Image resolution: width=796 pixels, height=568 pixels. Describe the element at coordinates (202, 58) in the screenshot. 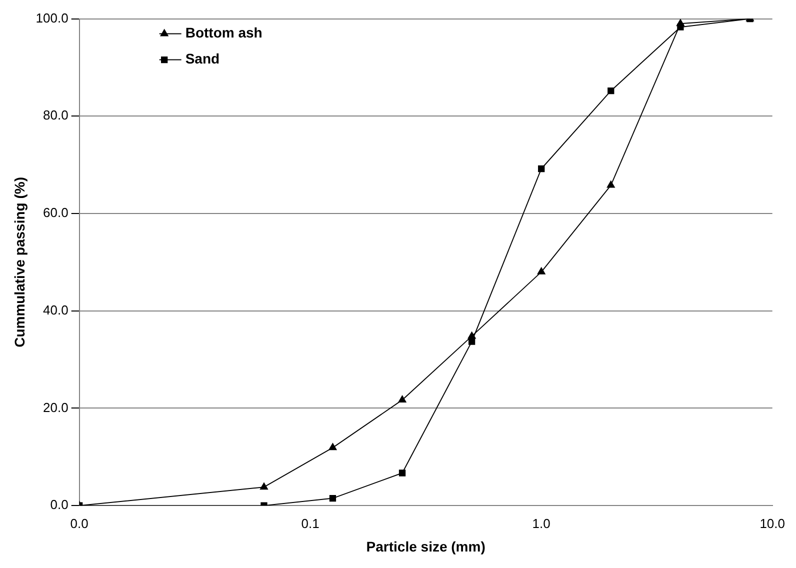

I see `legend-label: Sand` at that location.